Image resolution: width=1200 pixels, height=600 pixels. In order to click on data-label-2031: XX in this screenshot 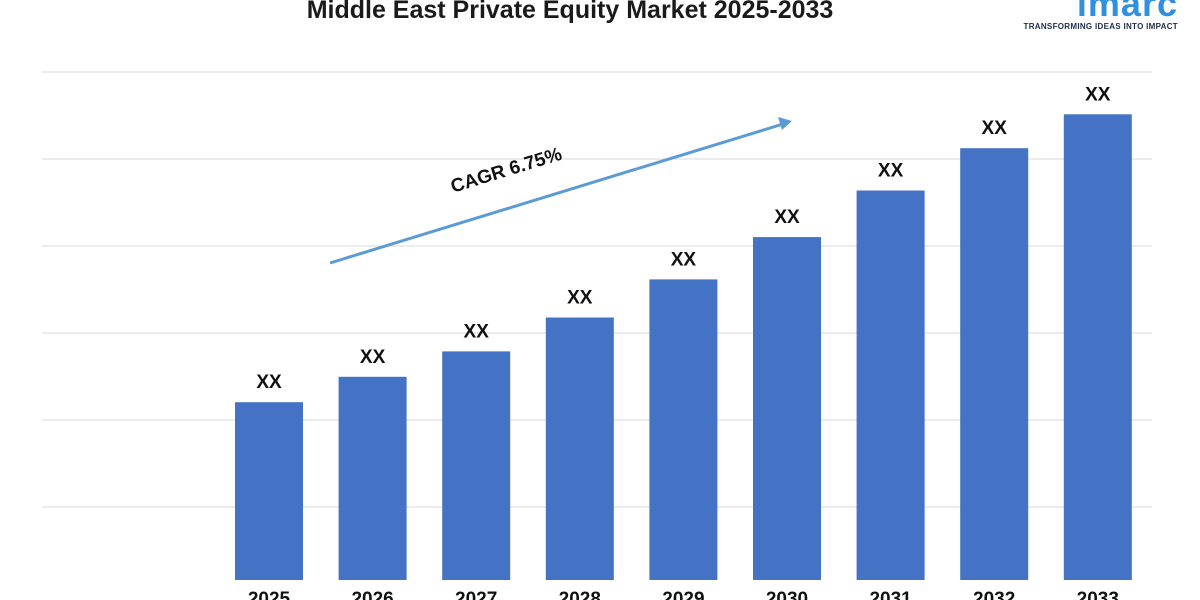, I will do `click(891, 171)`.